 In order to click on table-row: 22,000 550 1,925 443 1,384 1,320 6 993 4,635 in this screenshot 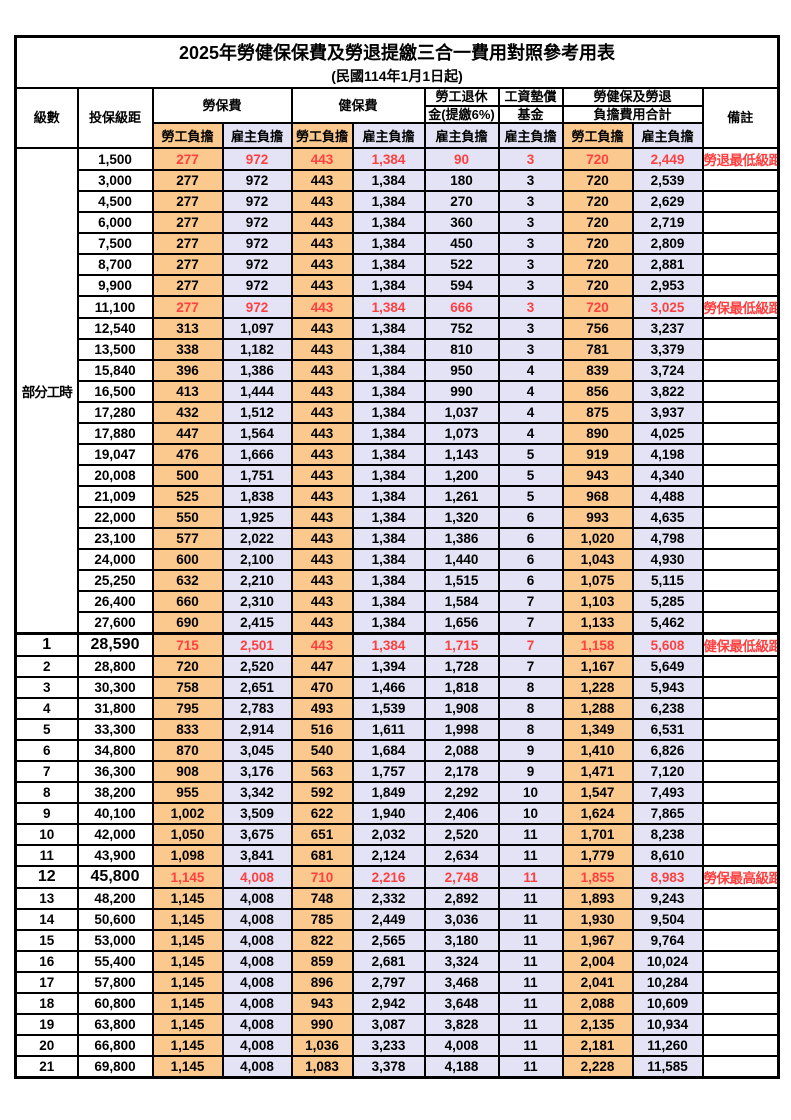, I will do `click(398, 517)`.